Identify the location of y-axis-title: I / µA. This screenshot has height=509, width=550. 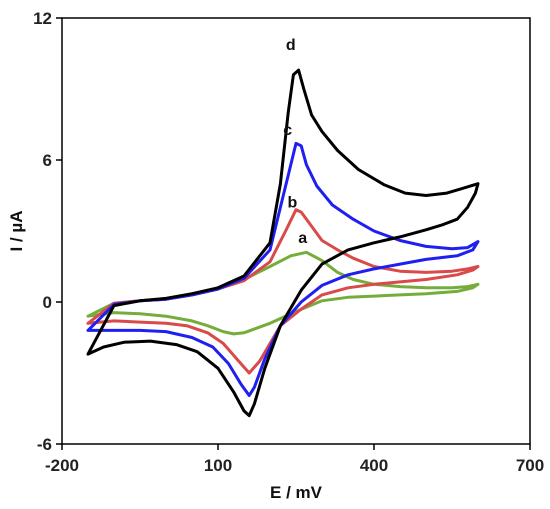
(16, 231).